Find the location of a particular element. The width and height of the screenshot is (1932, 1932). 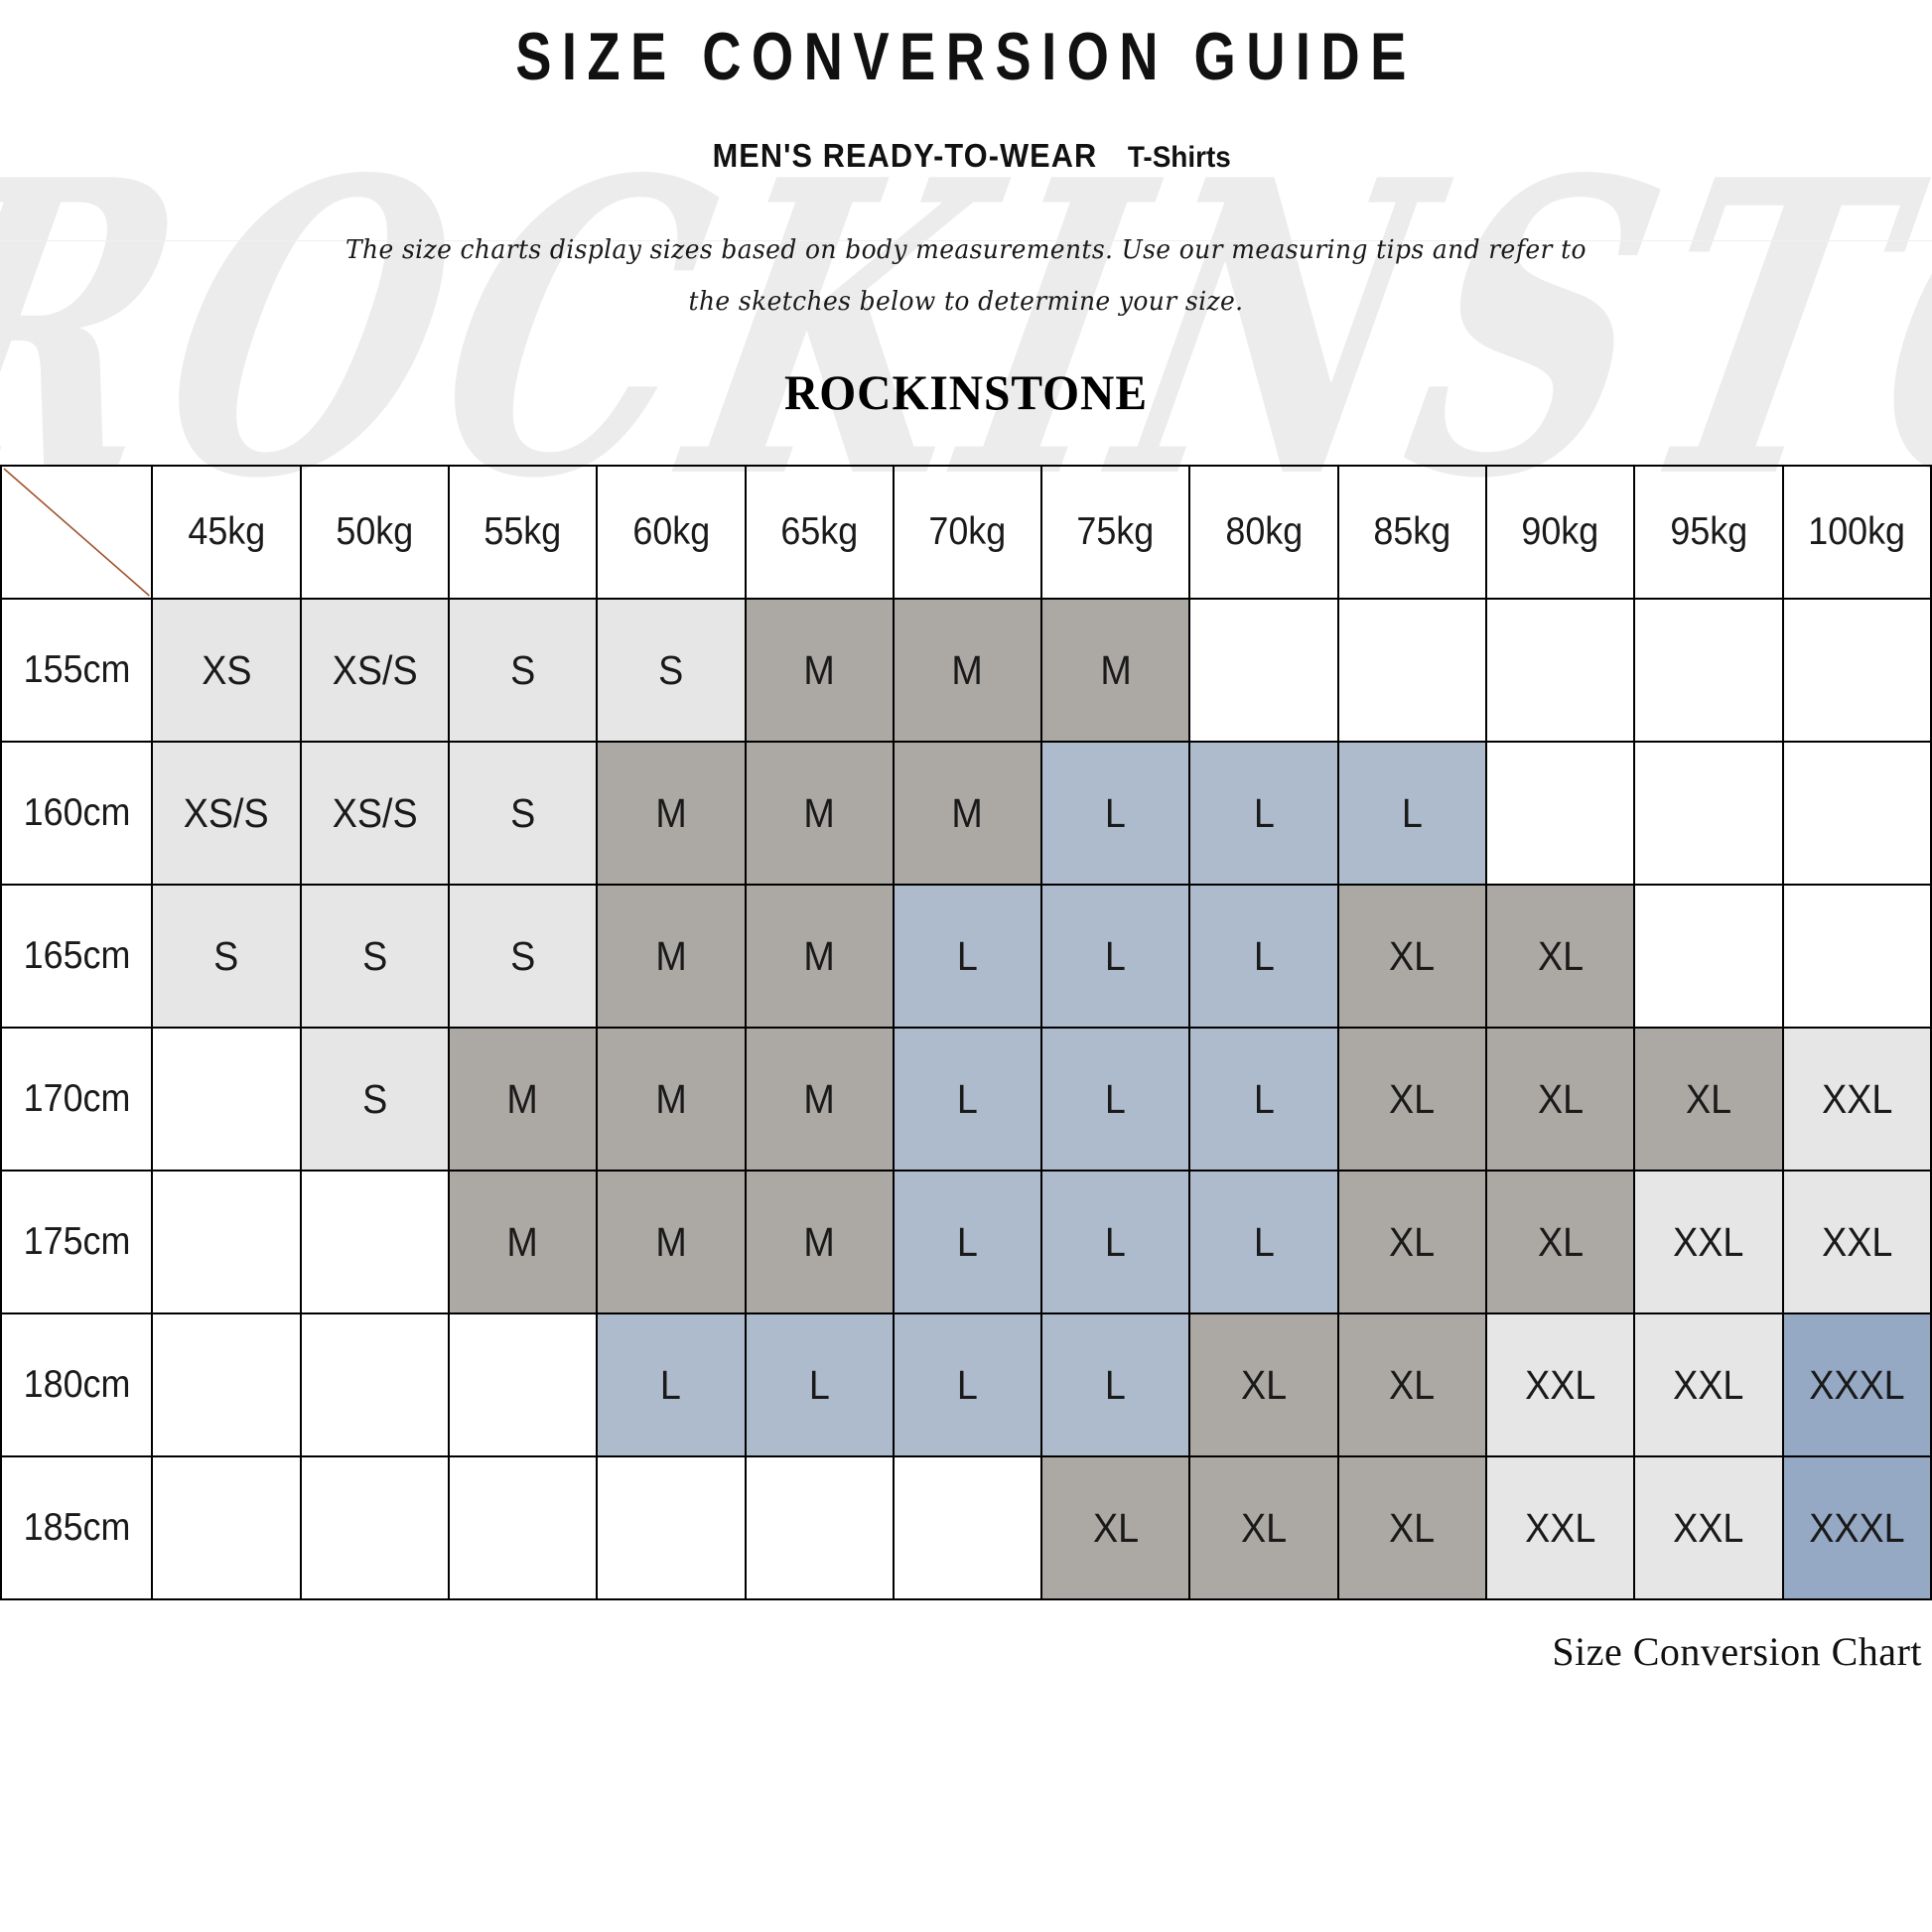

height-label-165cm: 165cm is located at coordinates (77, 957).